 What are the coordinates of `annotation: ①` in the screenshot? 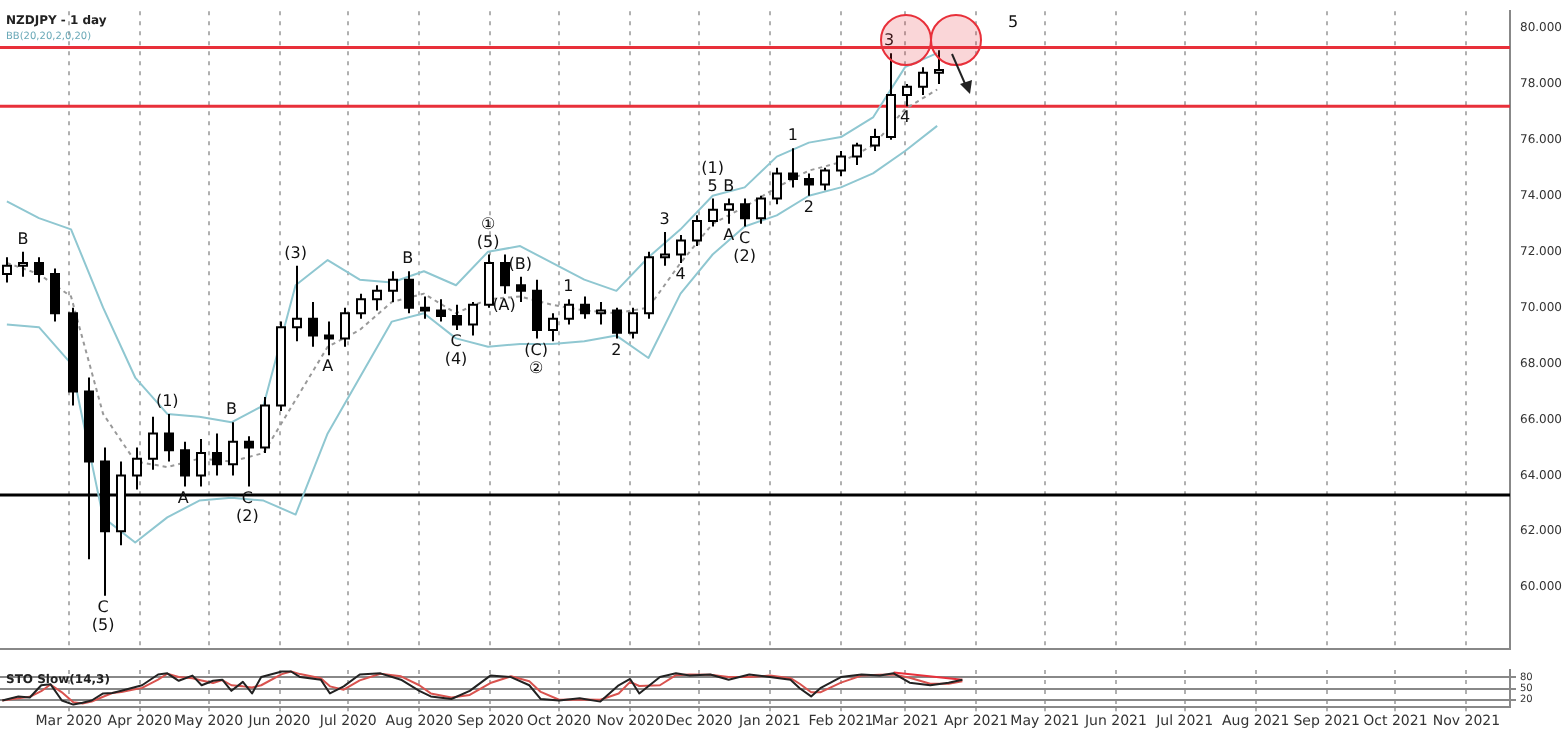 It's located at (488, 223).